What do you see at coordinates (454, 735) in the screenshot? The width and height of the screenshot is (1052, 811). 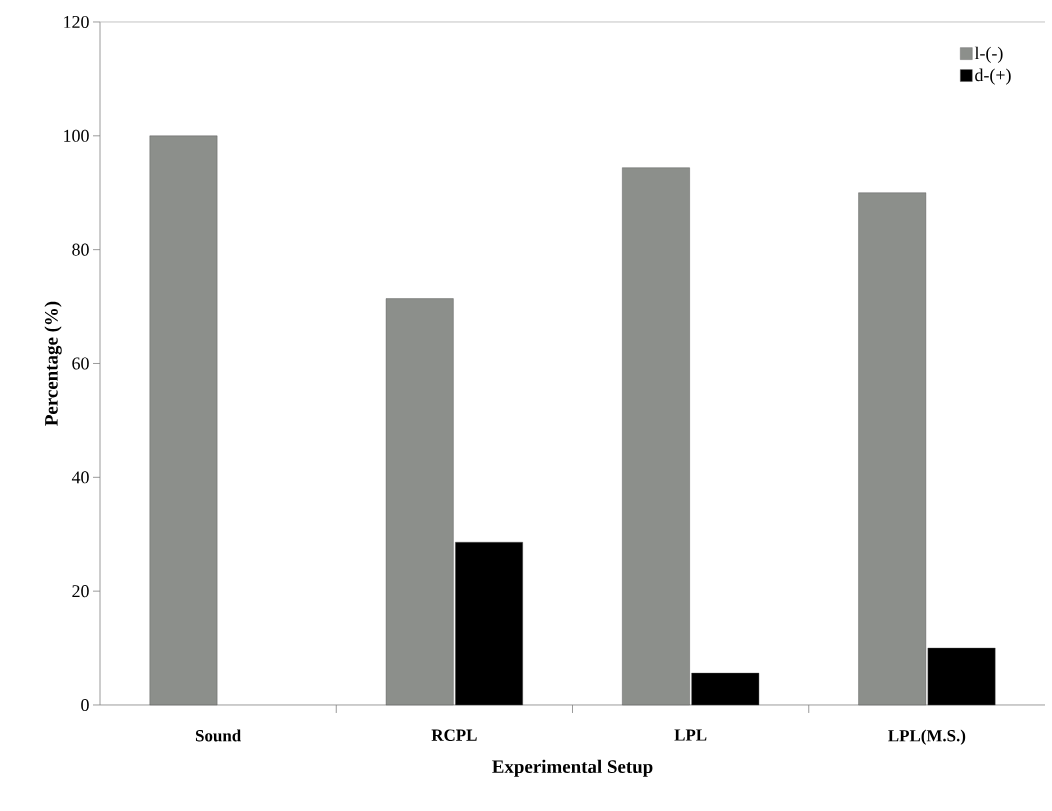 I see `x-tick-label: RCPL` at bounding box center [454, 735].